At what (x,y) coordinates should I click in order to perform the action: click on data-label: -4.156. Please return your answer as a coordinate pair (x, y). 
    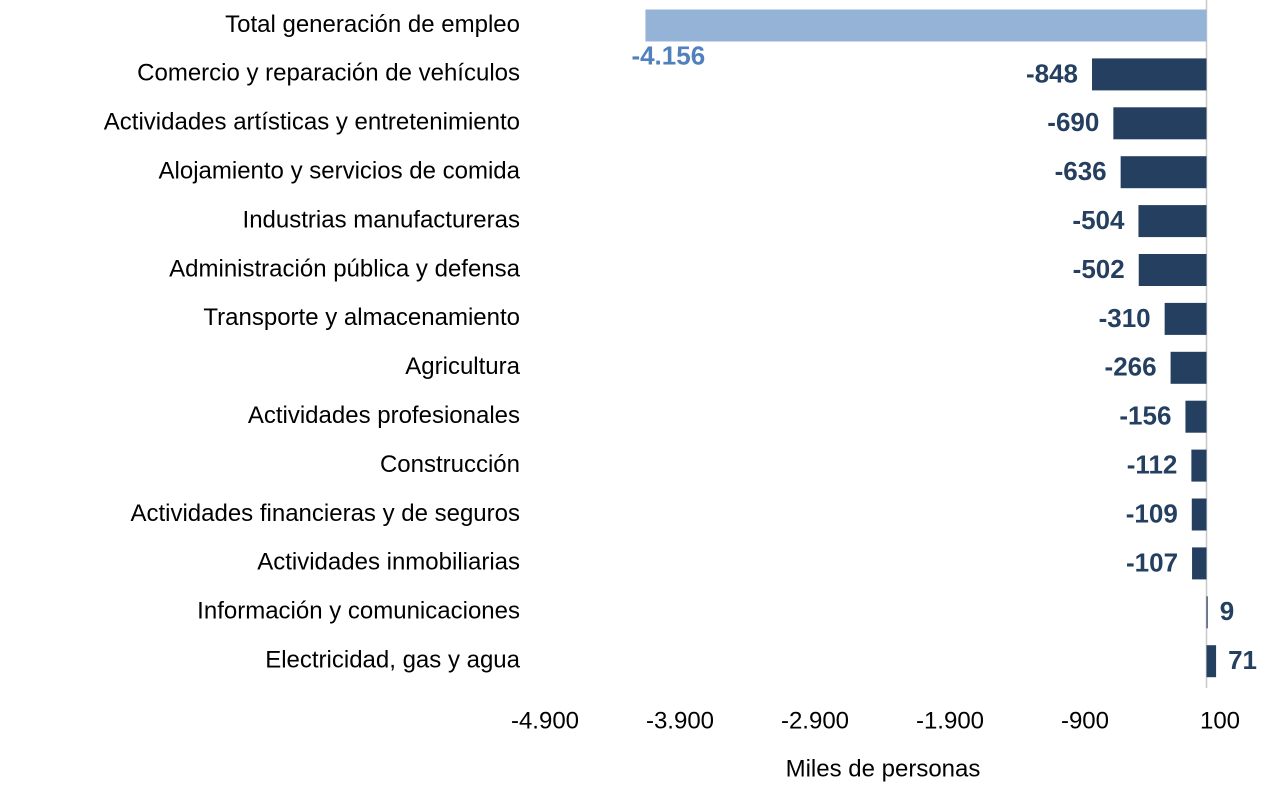
    Looking at the image, I should click on (668, 55).